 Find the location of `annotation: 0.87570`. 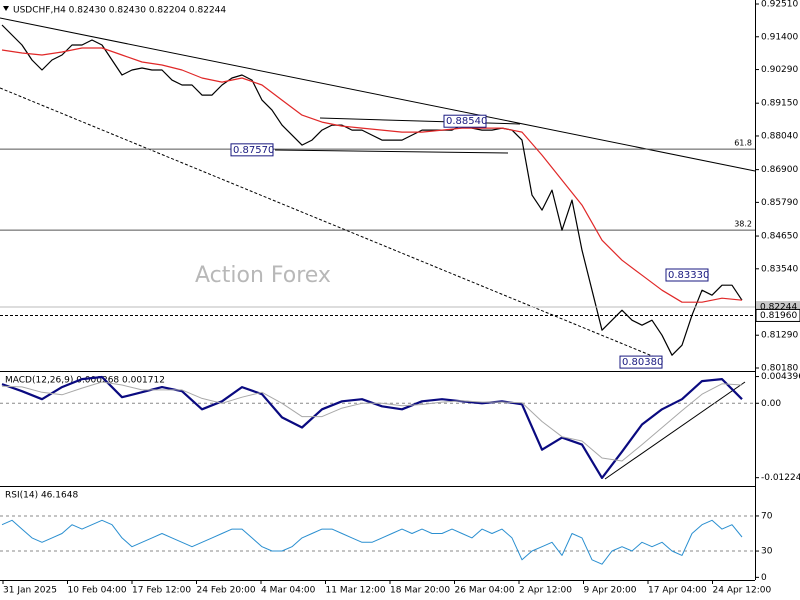

annotation: 0.87570 is located at coordinates (252, 150).